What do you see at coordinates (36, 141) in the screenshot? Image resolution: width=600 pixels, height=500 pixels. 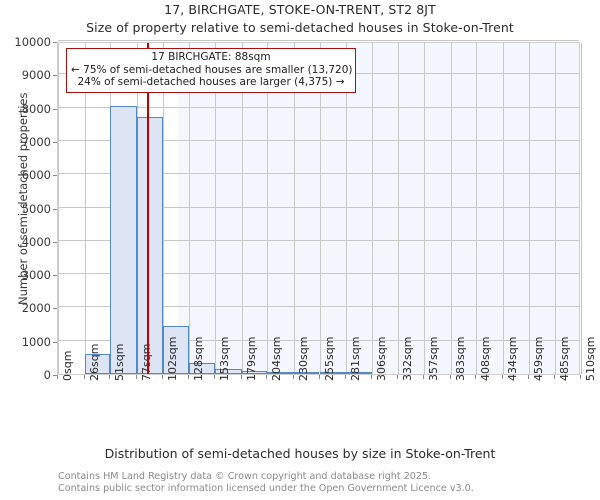 I see `y-axis-tick-label: 7000` at bounding box center [36, 141].